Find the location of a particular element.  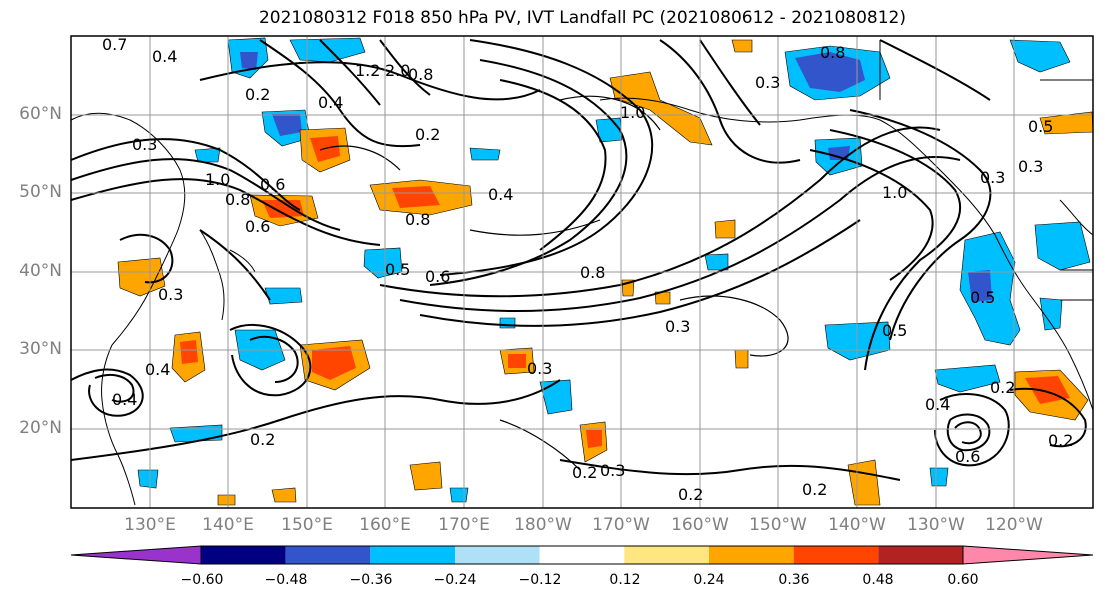

contour-label: 2.0 is located at coordinates (397, 70).